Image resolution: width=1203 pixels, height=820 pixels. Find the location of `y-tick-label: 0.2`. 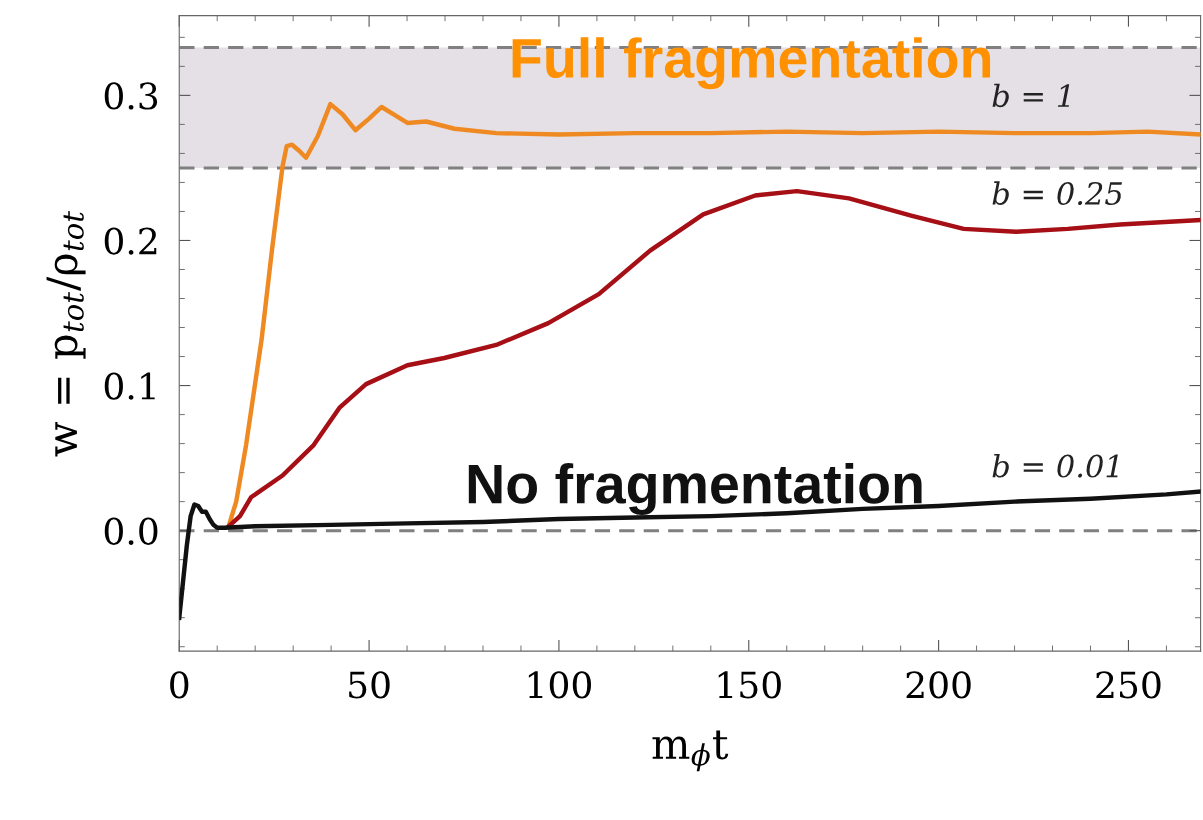

y-tick-label: 0.2 is located at coordinates (130, 241).